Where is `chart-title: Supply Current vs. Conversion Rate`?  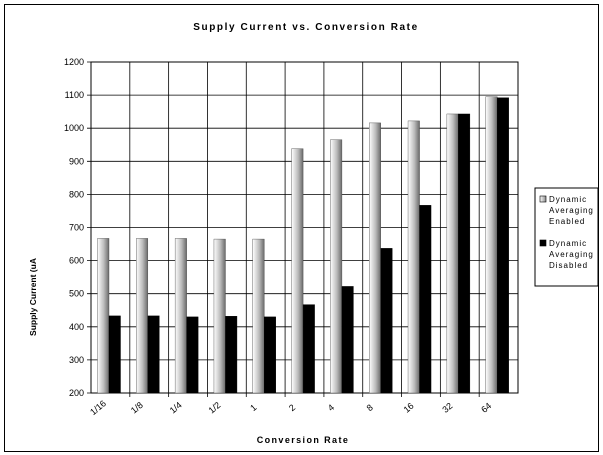
chart-title: Supply Current vs. Conversion Rate is located at coordinates (306, 27).